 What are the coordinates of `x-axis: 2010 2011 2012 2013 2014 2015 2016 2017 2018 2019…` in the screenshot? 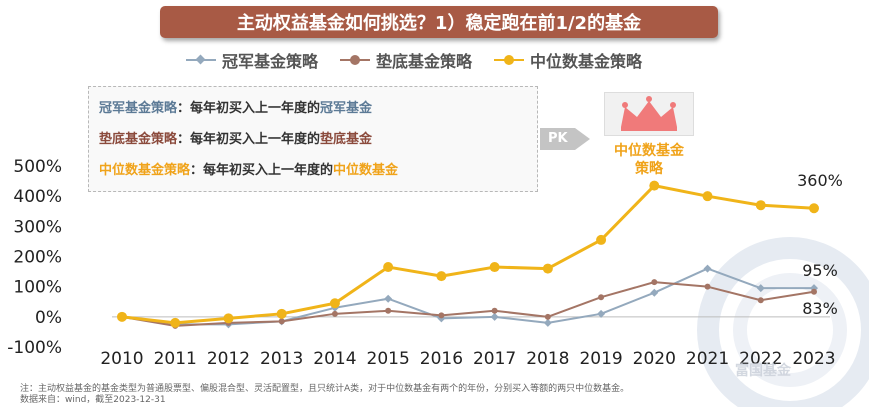 It's located at (467, 359).